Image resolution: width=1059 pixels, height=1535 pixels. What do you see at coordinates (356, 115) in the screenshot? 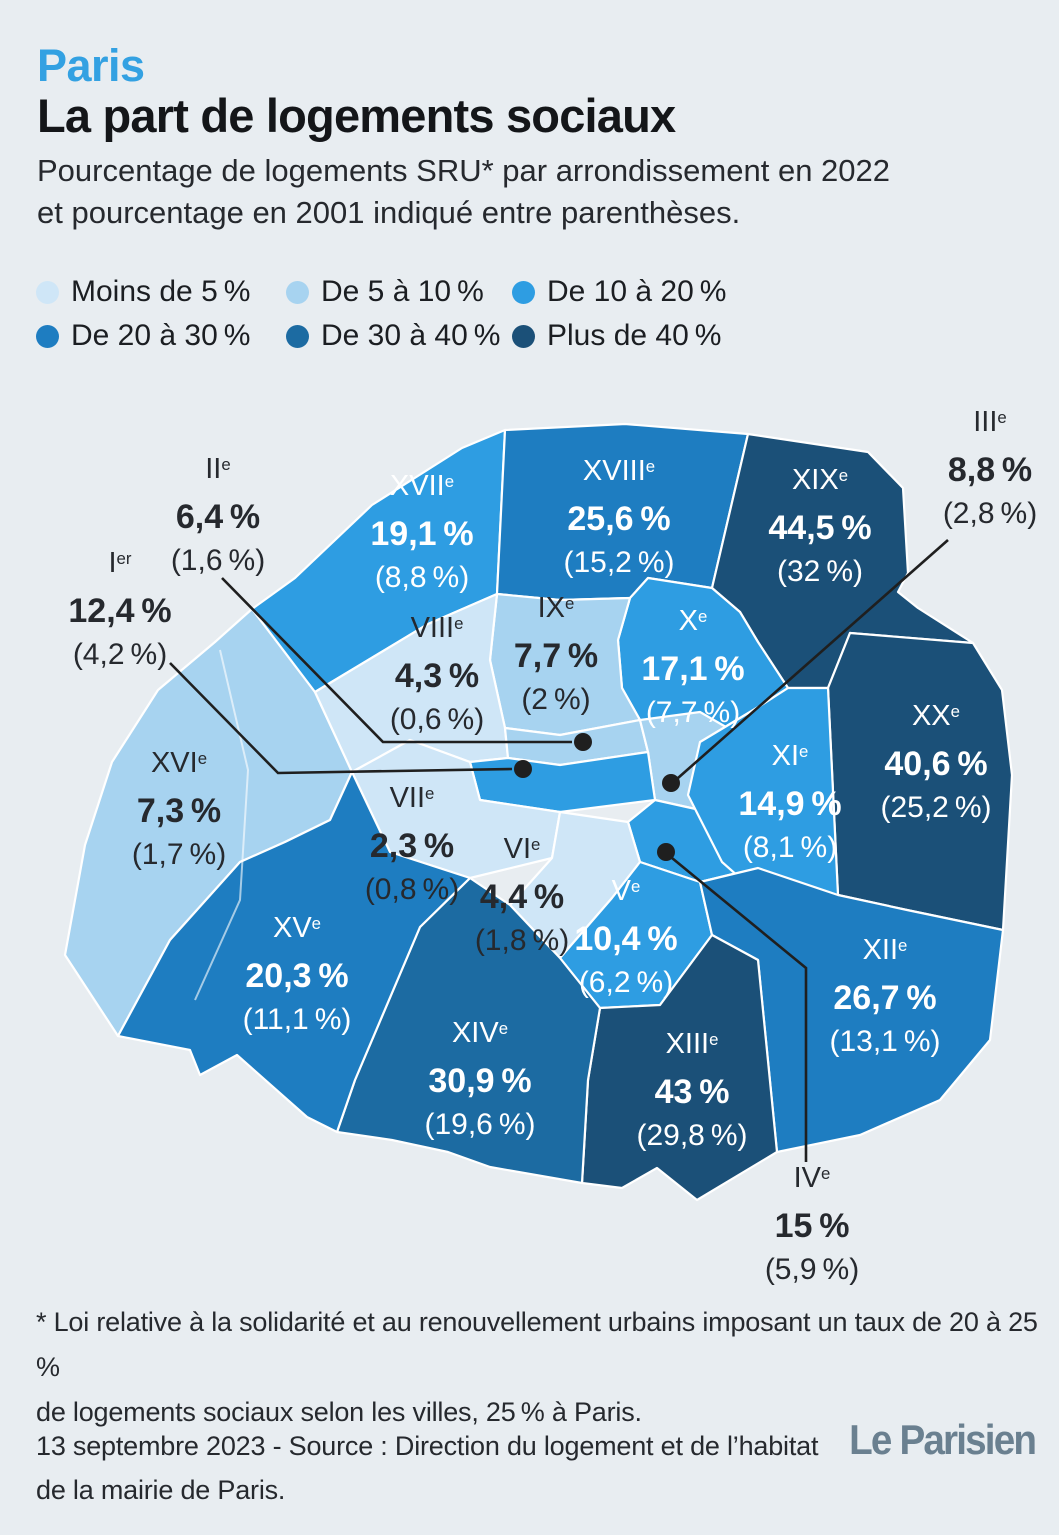
I see `page-title: La part de logements sociaux` at bounding box center [356, 115].